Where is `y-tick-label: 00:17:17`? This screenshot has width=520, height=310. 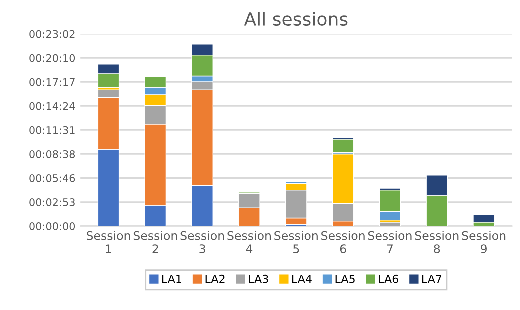
y-tick-label: 00:17:17 is located at coordinates (52, 82).